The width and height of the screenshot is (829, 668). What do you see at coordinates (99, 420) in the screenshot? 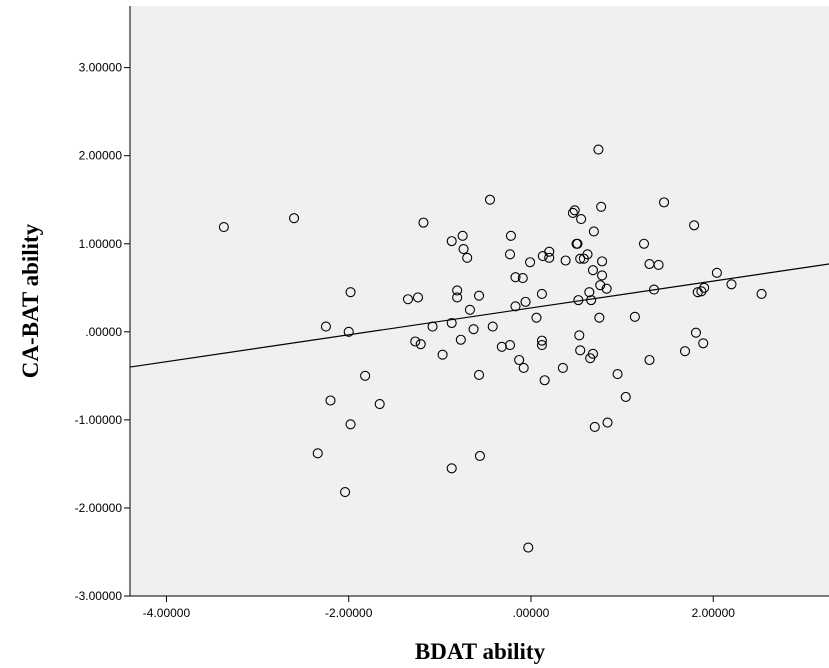
I see `y-tick-label: -1.00000` at bounding box center [99, 420].